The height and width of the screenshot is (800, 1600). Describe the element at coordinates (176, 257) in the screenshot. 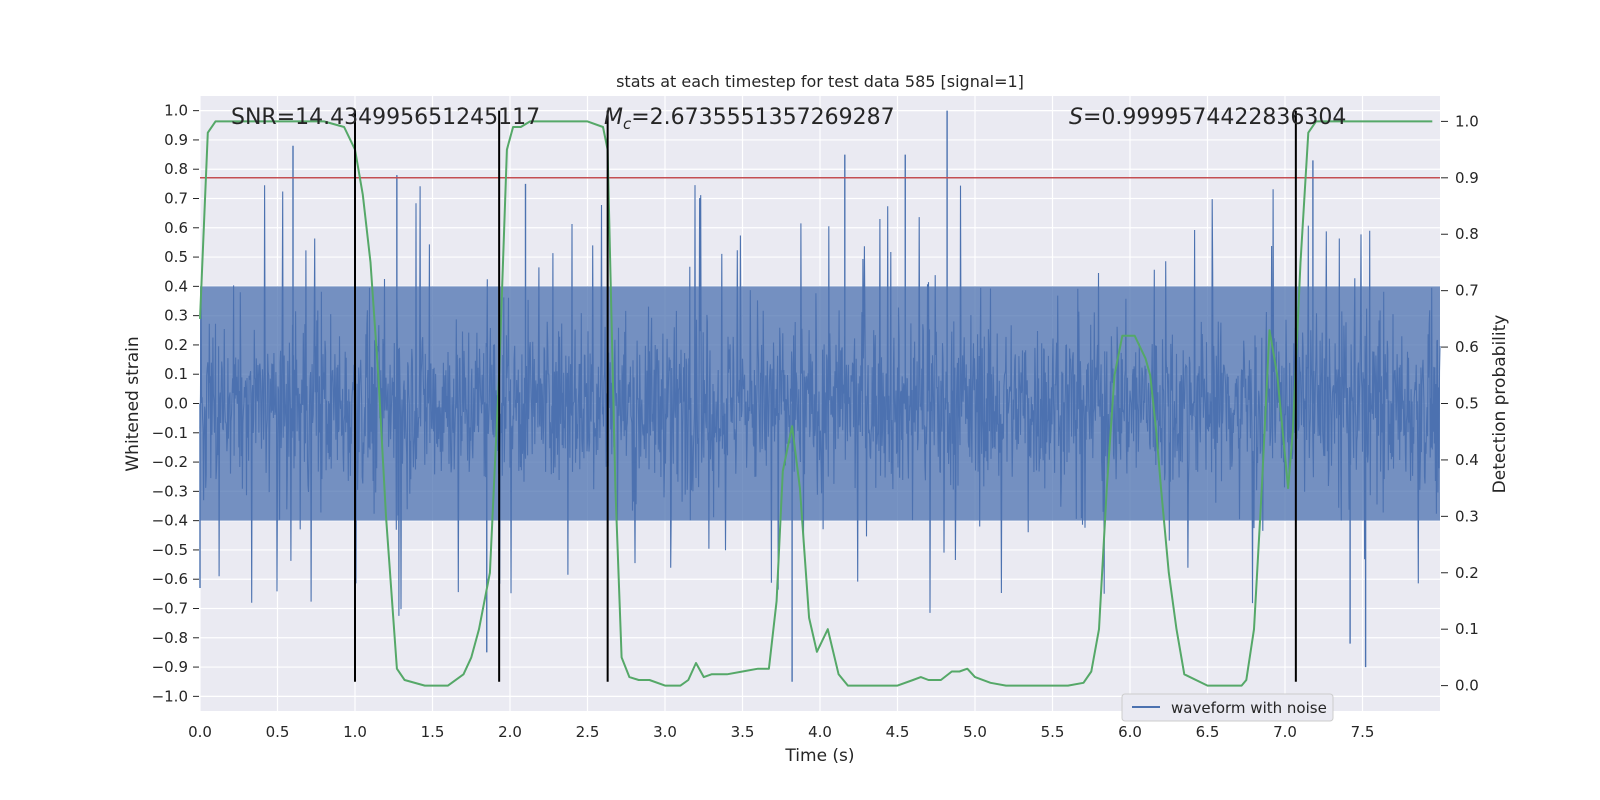

I see `y-tick-label: 0.5` at that location.